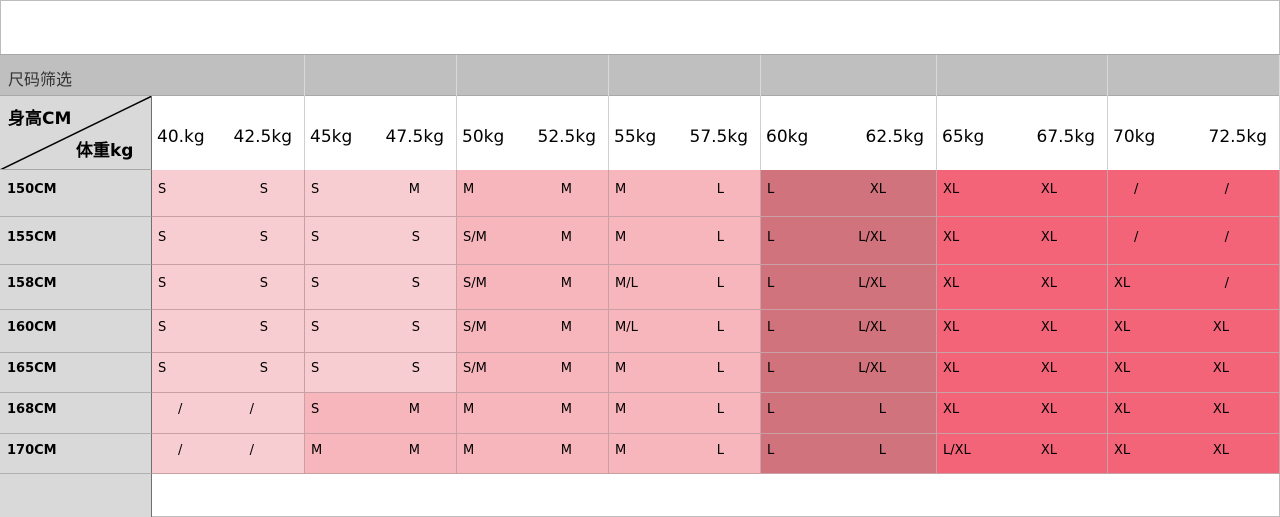  What do you see at coordinates (719, 137) in the screenshot?
I see `weight-label: 57.5kg` at bounding box center [719, 137].